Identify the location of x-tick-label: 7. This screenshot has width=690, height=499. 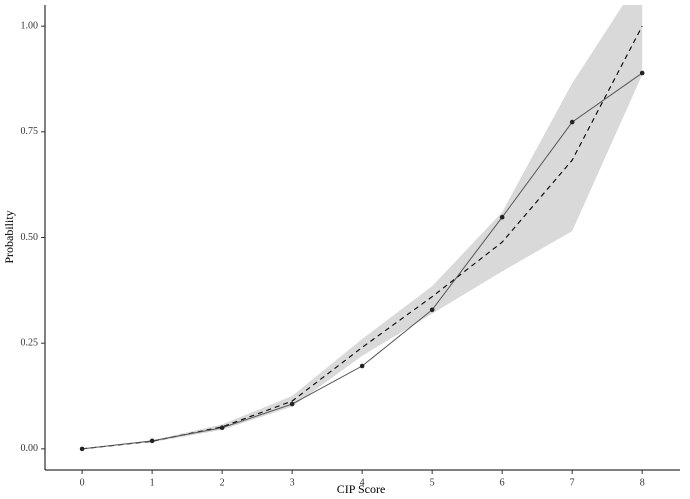
(572, 482).